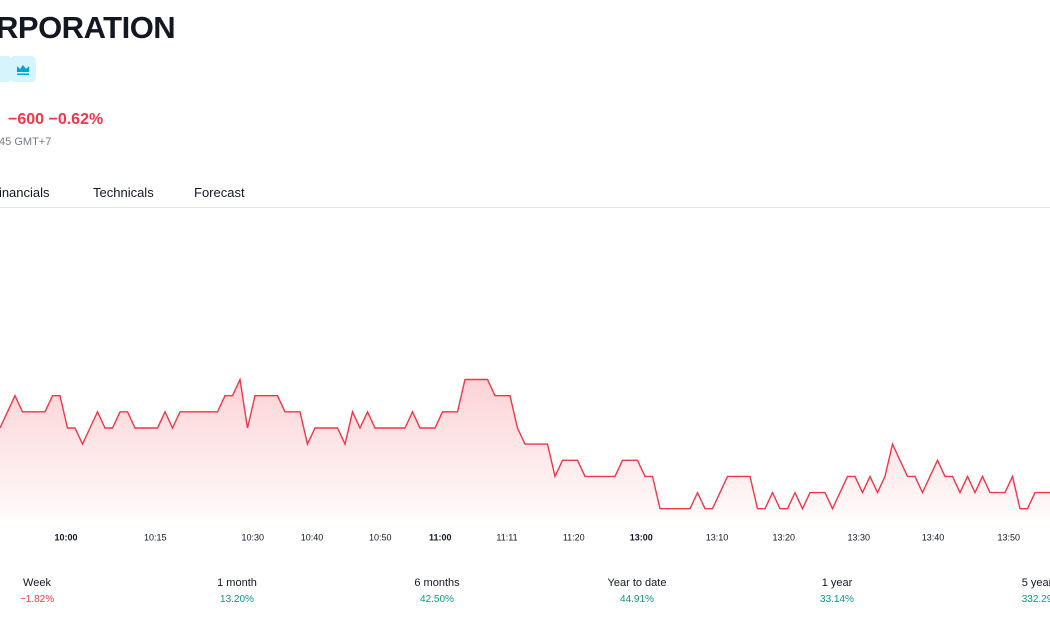 This screenshot has width=1050, height=630. I want to click on crown-icon, so click(23, 70).